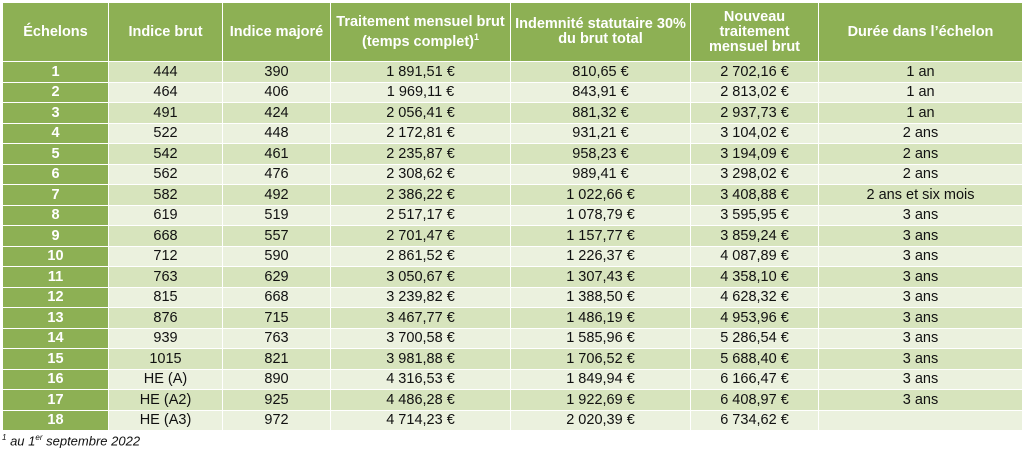 Image resolution: width=1024 pixels, height=452 pixels. I want to click on cell-indice-brut: 712, so click(165, 256).